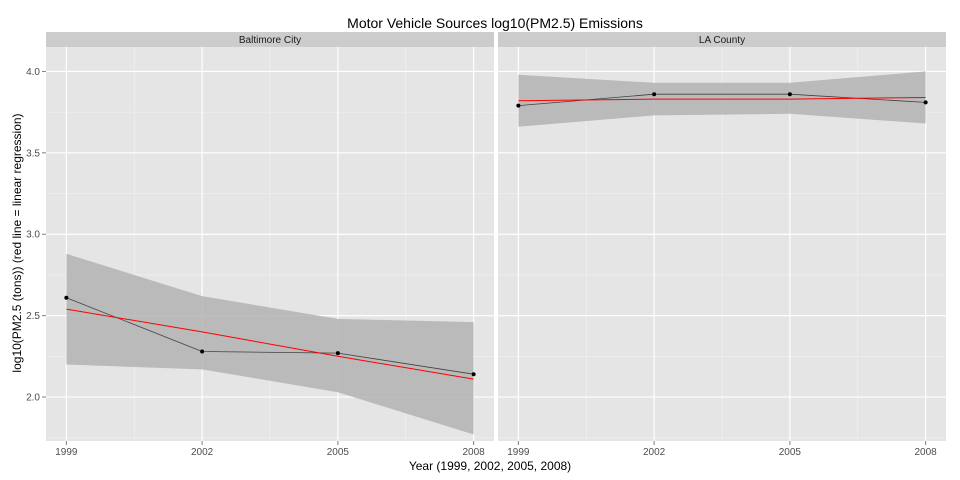 The image size is (960, 480). What do you see at coordinates (33, 235) in the screenshot?
I see `y-tick-label: 3.0` at bounding box center [33, 235].